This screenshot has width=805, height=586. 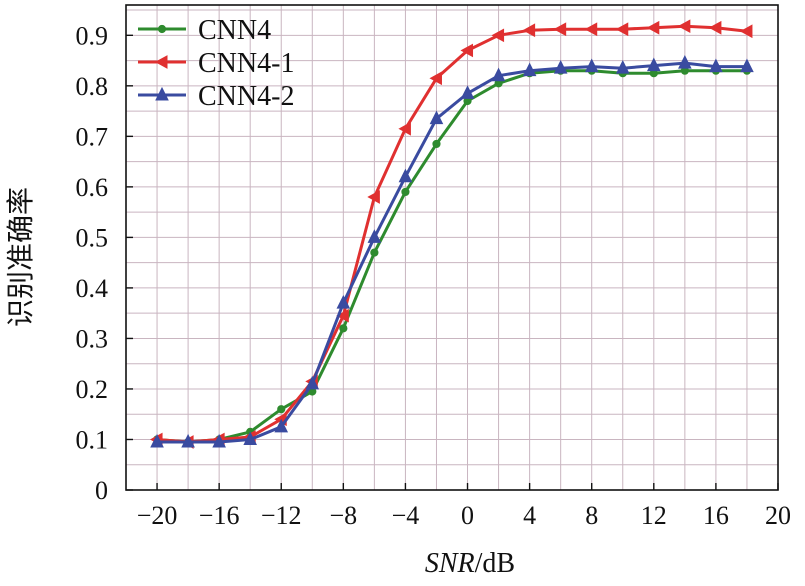 What do you see at coordinates (92, 288) in the screenshot?
I see `y-tick-label: 0.4` at bounding box center [92, 288].